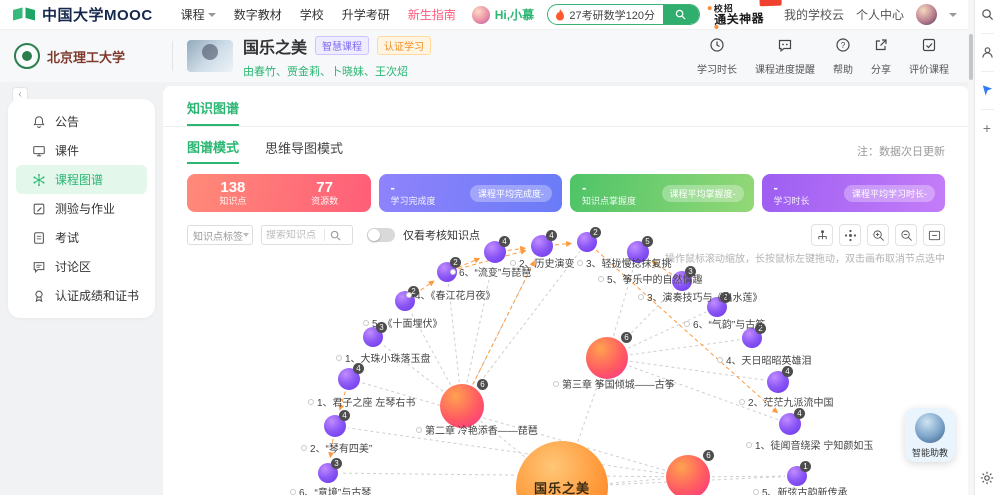  I want to click on page-scrollbar, so click(971, 247).